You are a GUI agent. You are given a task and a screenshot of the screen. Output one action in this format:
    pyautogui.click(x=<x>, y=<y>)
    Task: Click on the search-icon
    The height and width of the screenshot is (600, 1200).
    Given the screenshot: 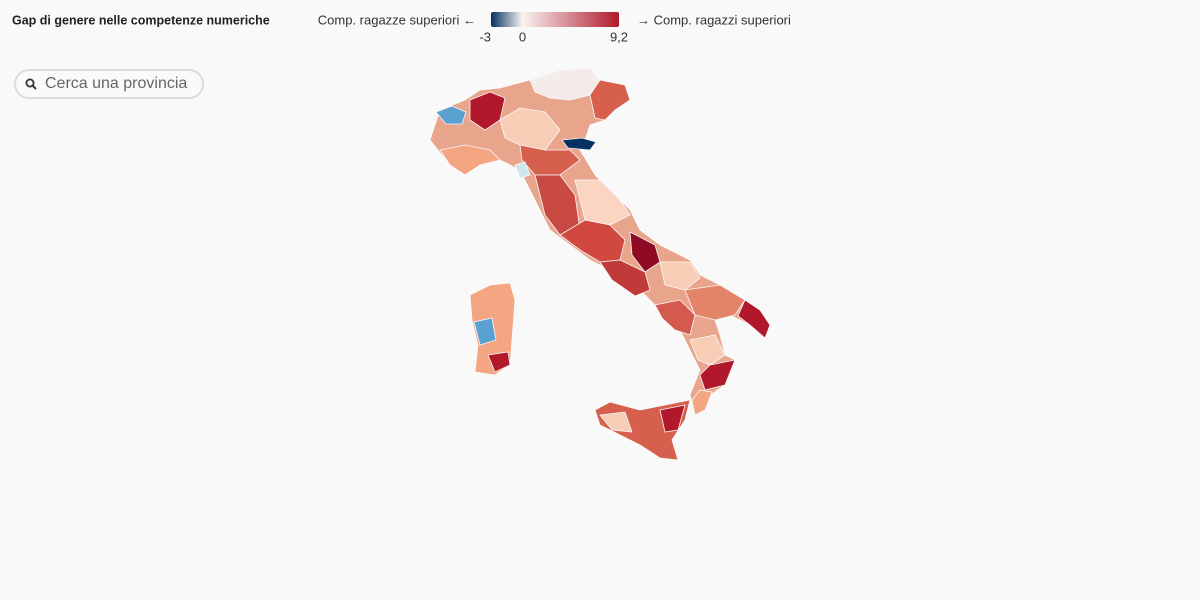 What is the action you would take?
    pyautogui.click(x=31, y=84)
    